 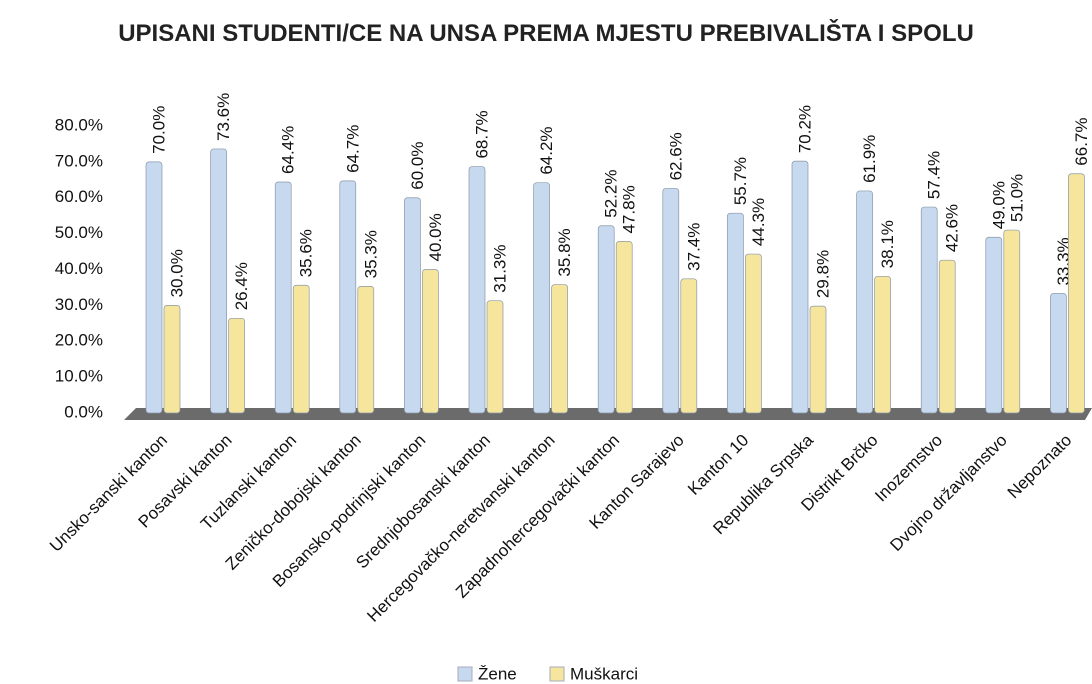 What do you see at coordinates (176, 273) in the screenshot?
I see `value-label: 30.0%` at bounding box center [176, 273].